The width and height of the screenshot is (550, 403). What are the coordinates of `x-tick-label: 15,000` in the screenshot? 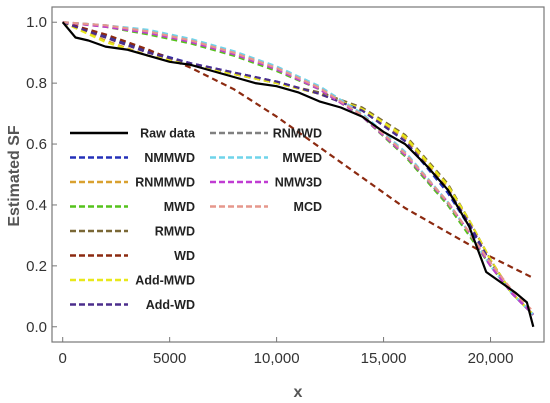 It's located at (384, 358).